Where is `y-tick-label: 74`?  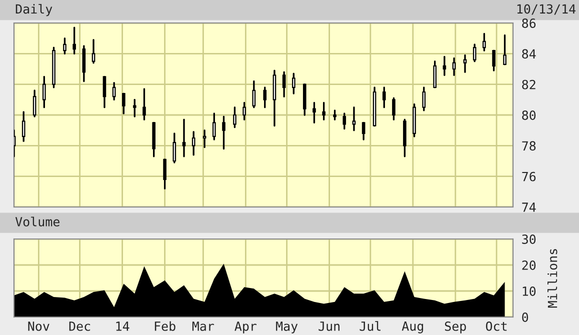
y-tick-label: 74 is located at coordinates (529, 207).